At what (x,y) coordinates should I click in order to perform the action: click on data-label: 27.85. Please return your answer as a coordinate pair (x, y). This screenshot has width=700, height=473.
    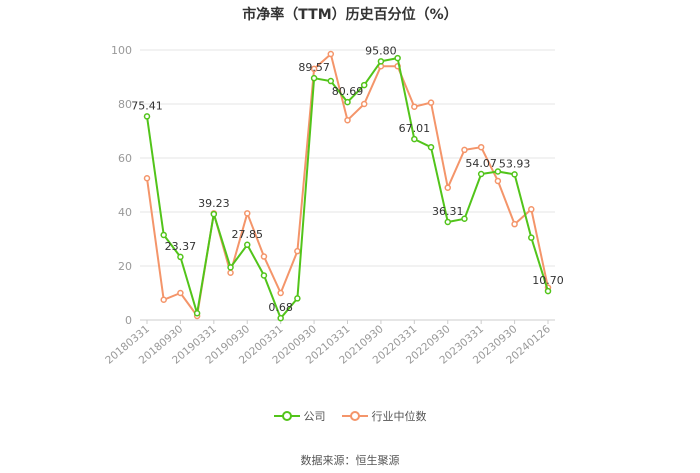
    Looking at the image, I should click on (248, 234).